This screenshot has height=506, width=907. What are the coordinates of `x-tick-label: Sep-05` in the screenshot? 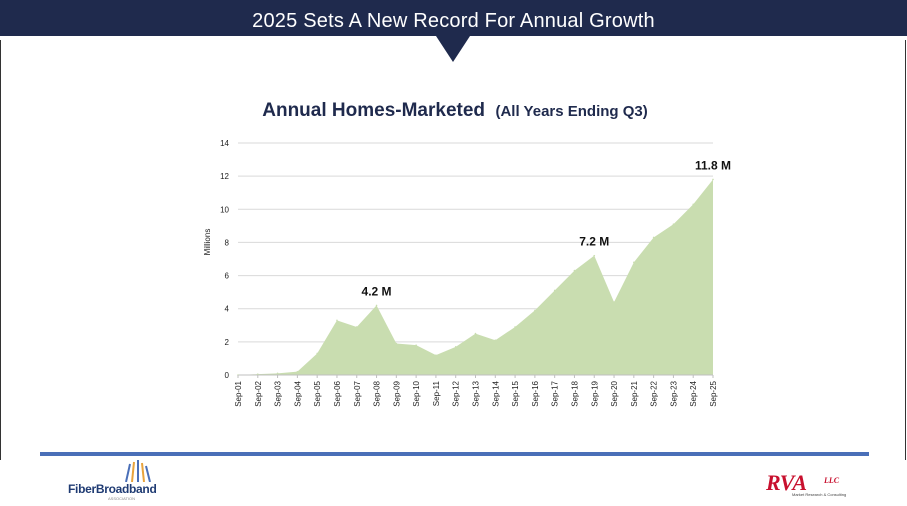 It's located at (317, 393).